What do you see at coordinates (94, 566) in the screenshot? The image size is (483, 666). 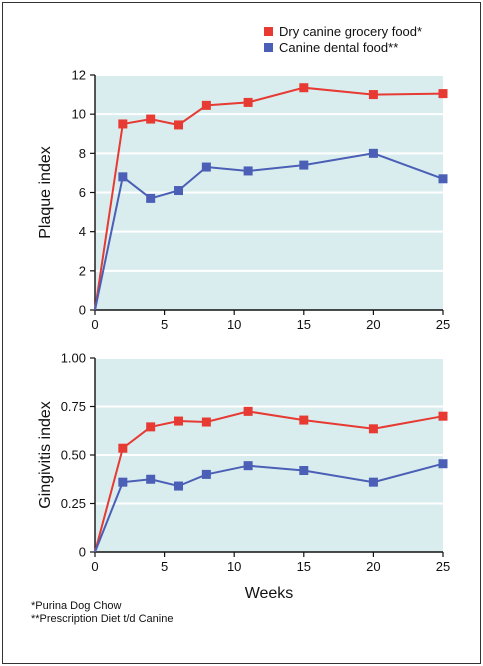 I see `panel2-x-tick-label: 0` at bounding box center [94, 566].